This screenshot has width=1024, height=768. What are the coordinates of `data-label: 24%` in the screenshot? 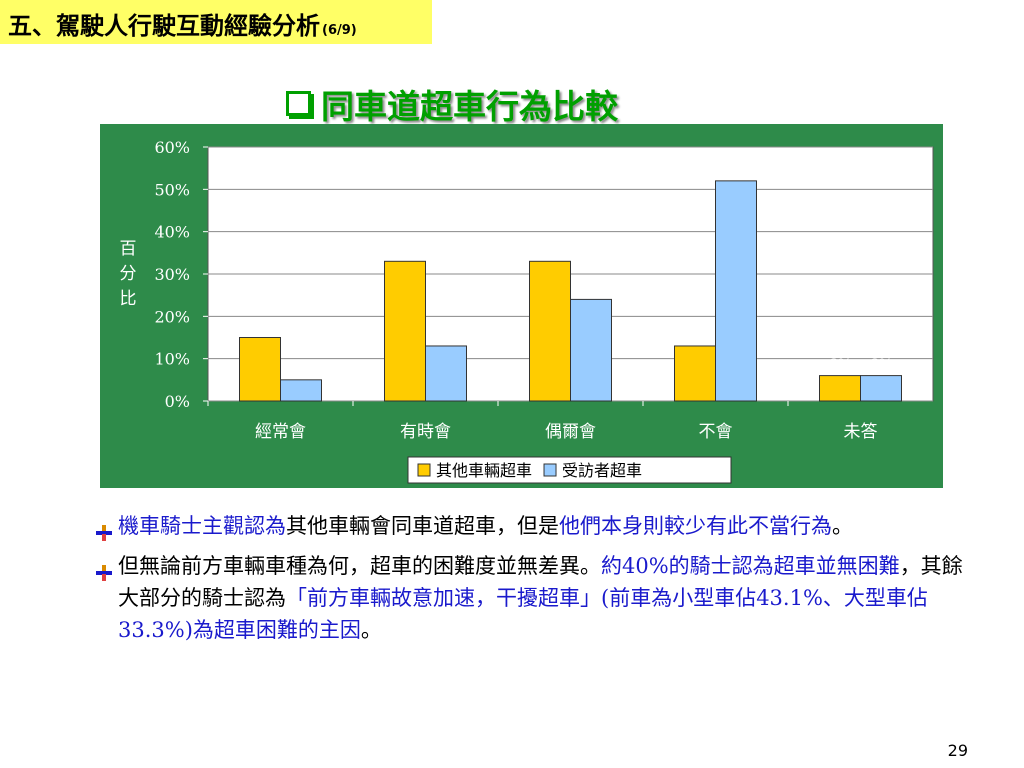 It's located at (590, 288).